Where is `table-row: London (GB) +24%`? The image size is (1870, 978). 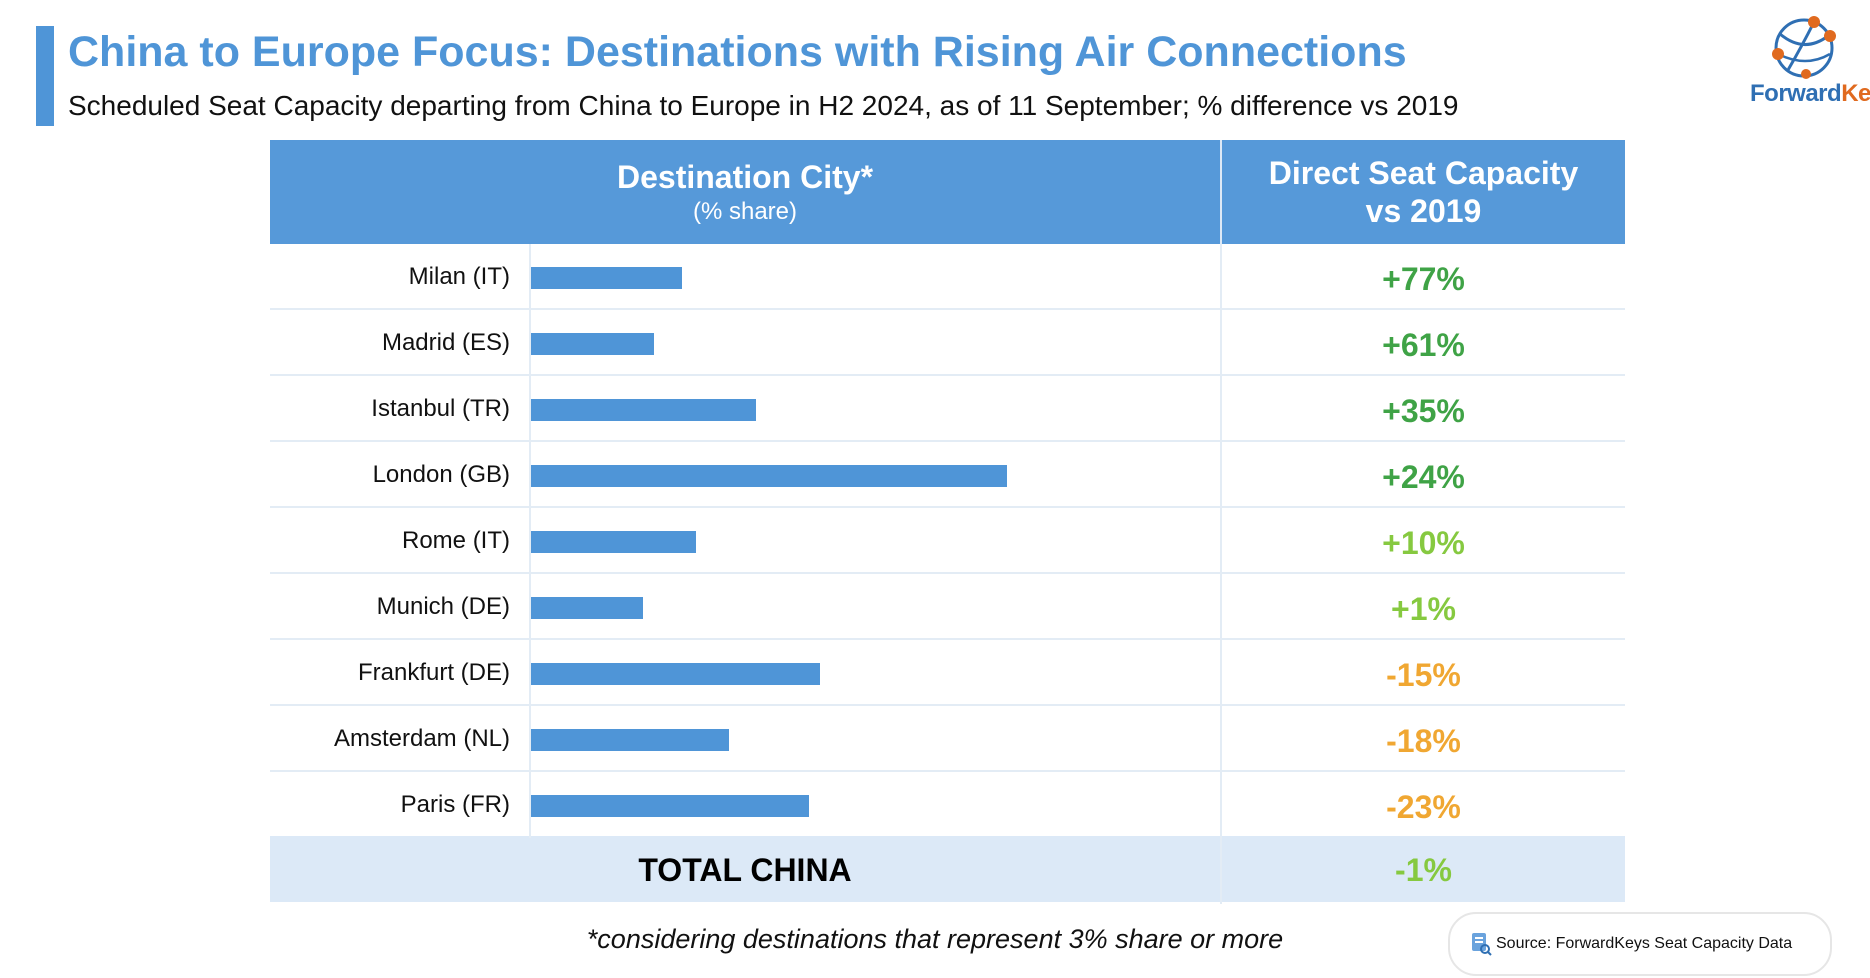
table-row: London (GB) +24% is located at coordinates (947, 475).